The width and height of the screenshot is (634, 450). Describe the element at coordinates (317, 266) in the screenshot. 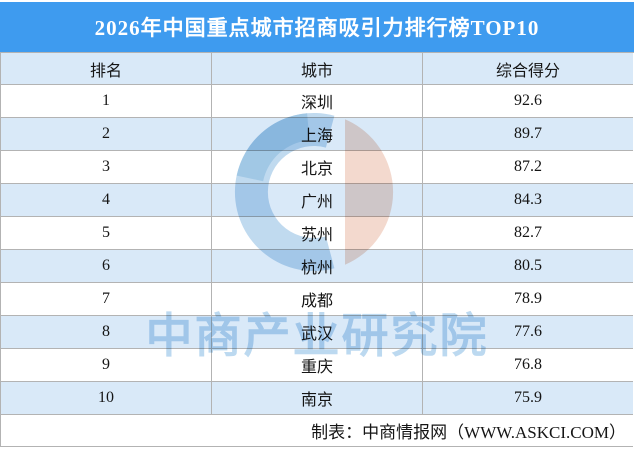

I see `city-cell: 杭州` at that location.